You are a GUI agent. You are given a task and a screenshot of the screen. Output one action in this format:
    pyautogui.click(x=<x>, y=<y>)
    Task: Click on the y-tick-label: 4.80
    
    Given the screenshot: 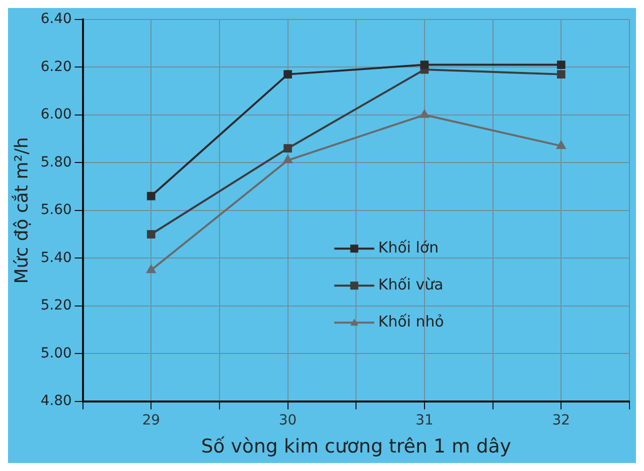 What is the action you would take?
    pyautogui.click(x=56, y=401)
    